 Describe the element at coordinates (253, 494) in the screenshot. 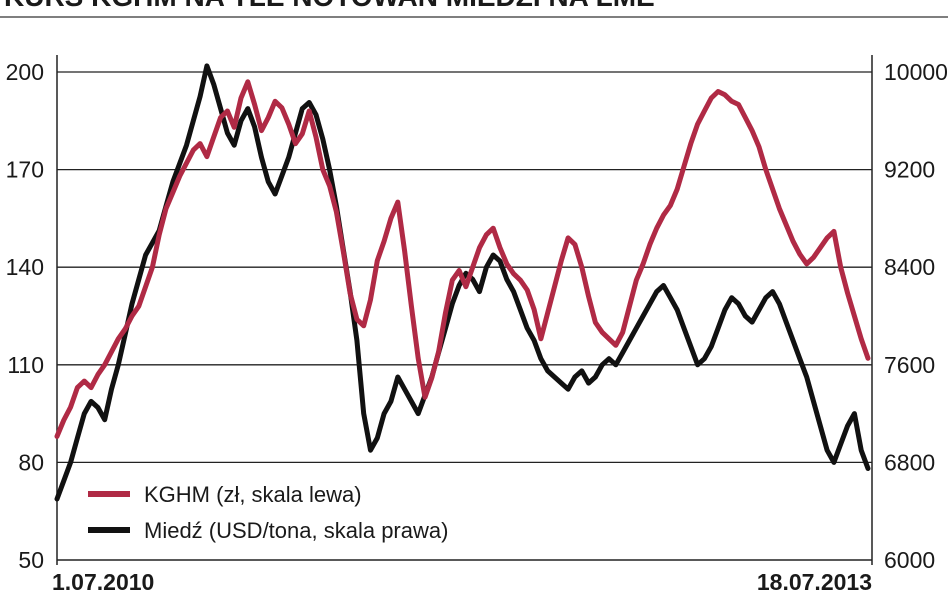

I see `legend-label-kghm: KGHM (zł, skala lewa)` at that location.